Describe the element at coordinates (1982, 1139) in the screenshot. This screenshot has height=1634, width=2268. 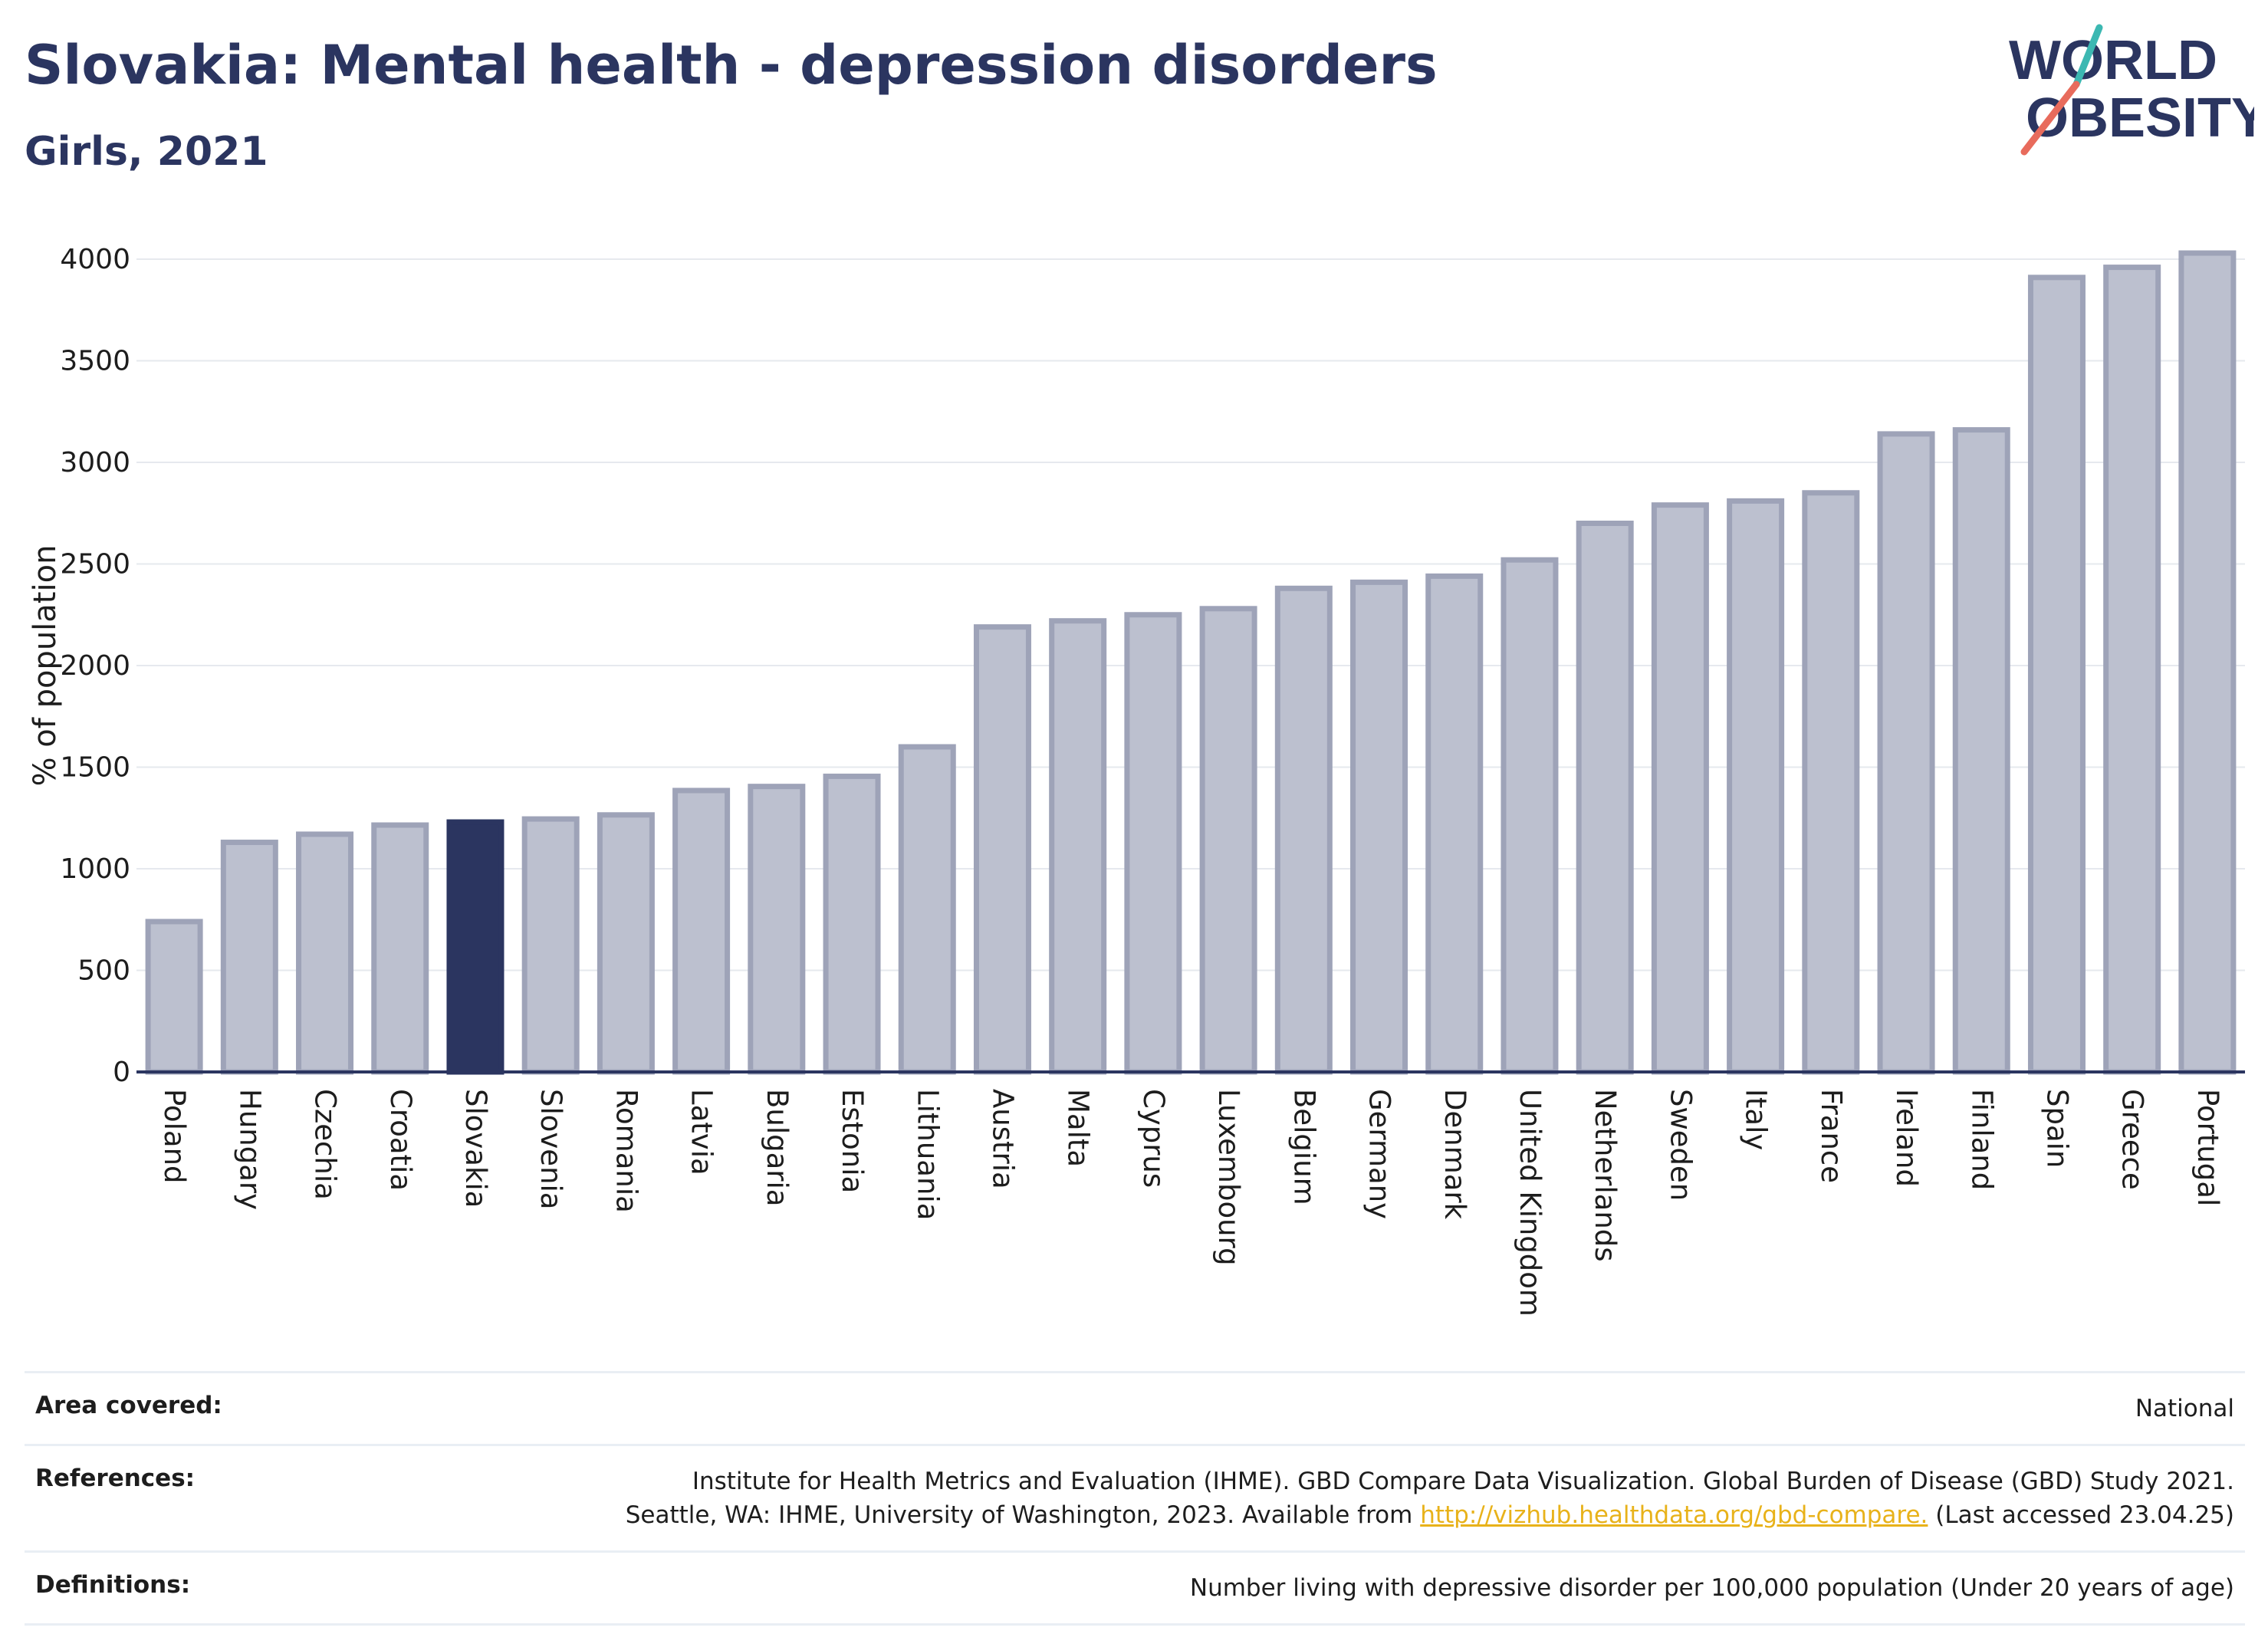
I see `x-tick-label: Finland` at that location.